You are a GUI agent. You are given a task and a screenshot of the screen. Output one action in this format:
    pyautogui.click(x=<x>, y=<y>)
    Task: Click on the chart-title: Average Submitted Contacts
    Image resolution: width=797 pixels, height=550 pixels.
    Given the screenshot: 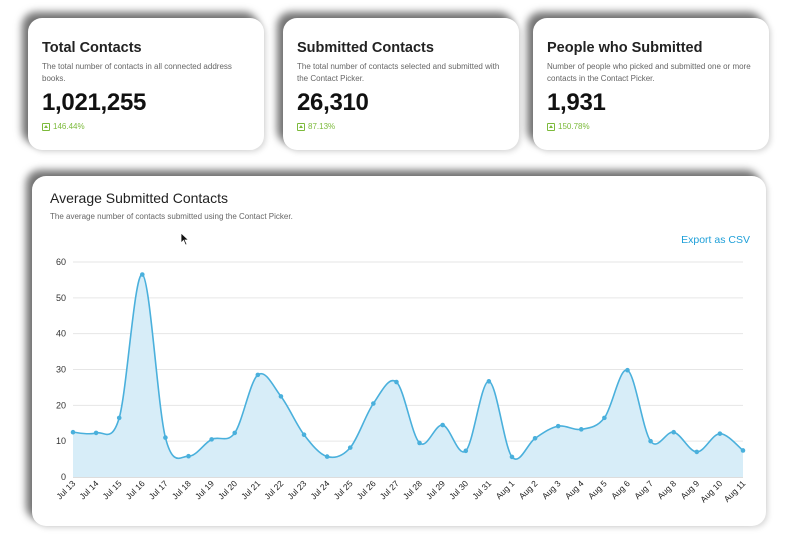 What is the action you would take?
    pyautogui.click(x=139, y=198)
    